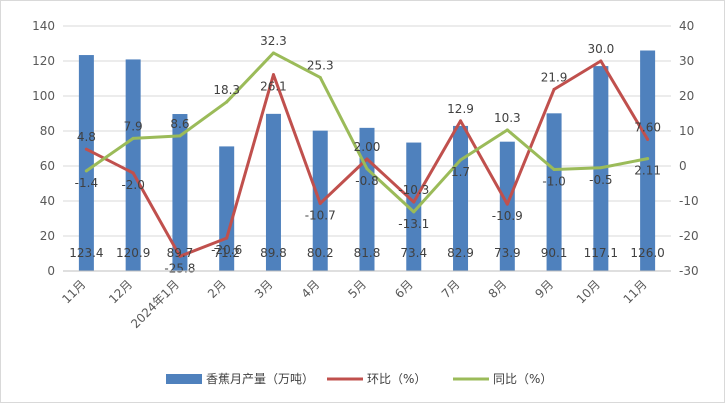  I want to click on y-right-tick-label: 0, so click(683, 166).